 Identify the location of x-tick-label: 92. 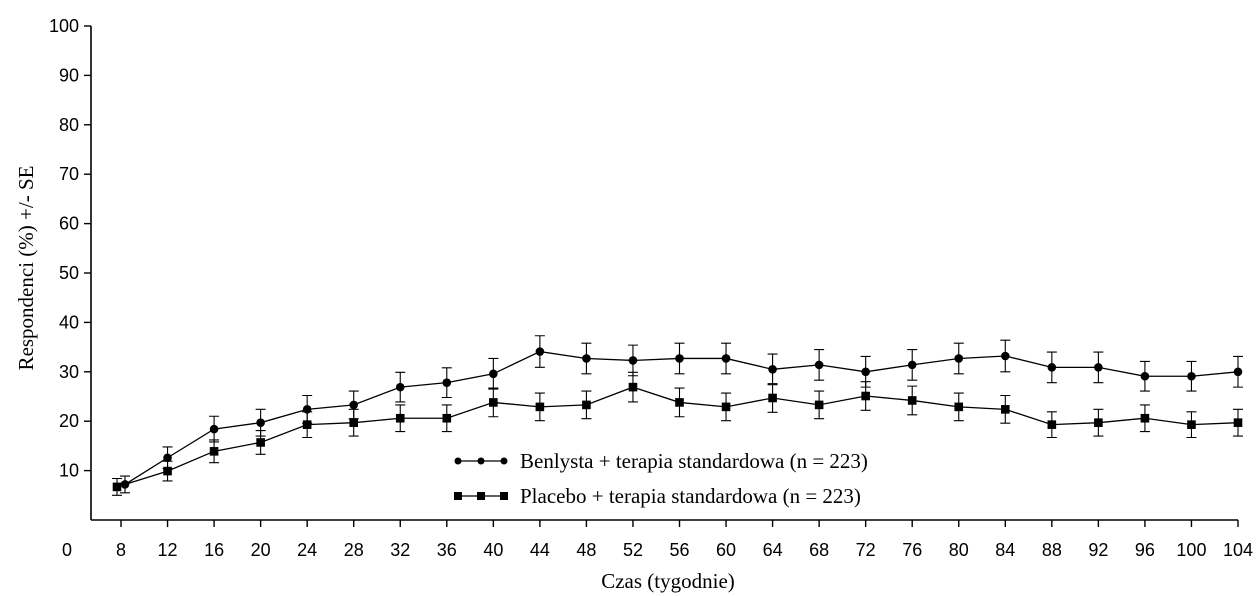
(1098, 550).